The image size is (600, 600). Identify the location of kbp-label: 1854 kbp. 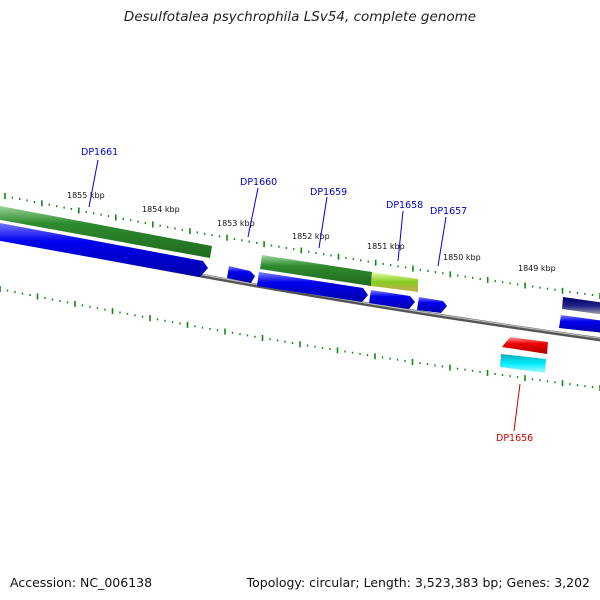
(161, 209).